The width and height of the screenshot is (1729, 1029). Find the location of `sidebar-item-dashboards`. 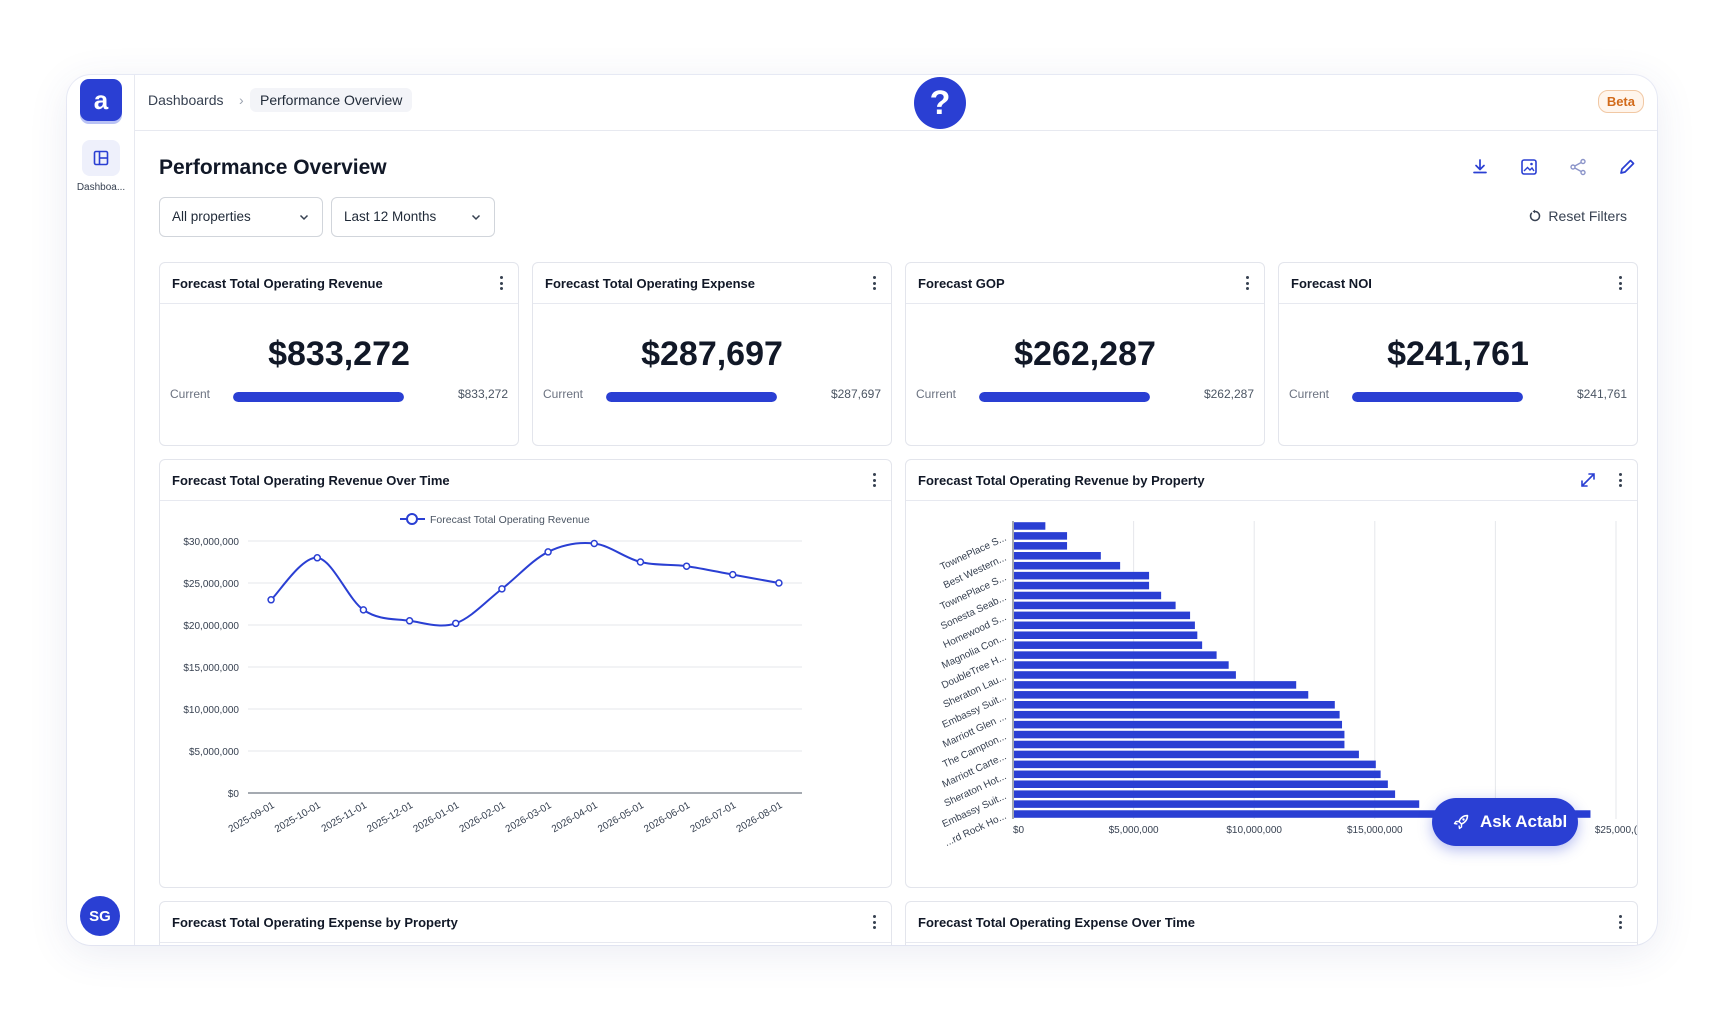

sidebar-item-dashboards is located at coordinates (101, 158).